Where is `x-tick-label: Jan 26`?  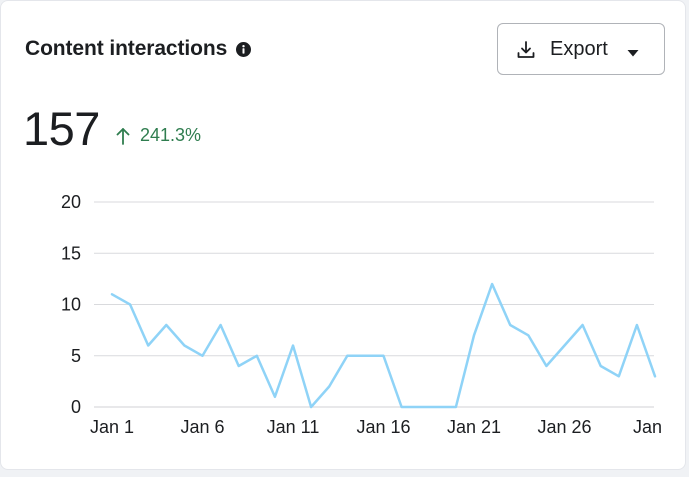 x-tick-label: Jan 26 is located at coordinates (564, 427).